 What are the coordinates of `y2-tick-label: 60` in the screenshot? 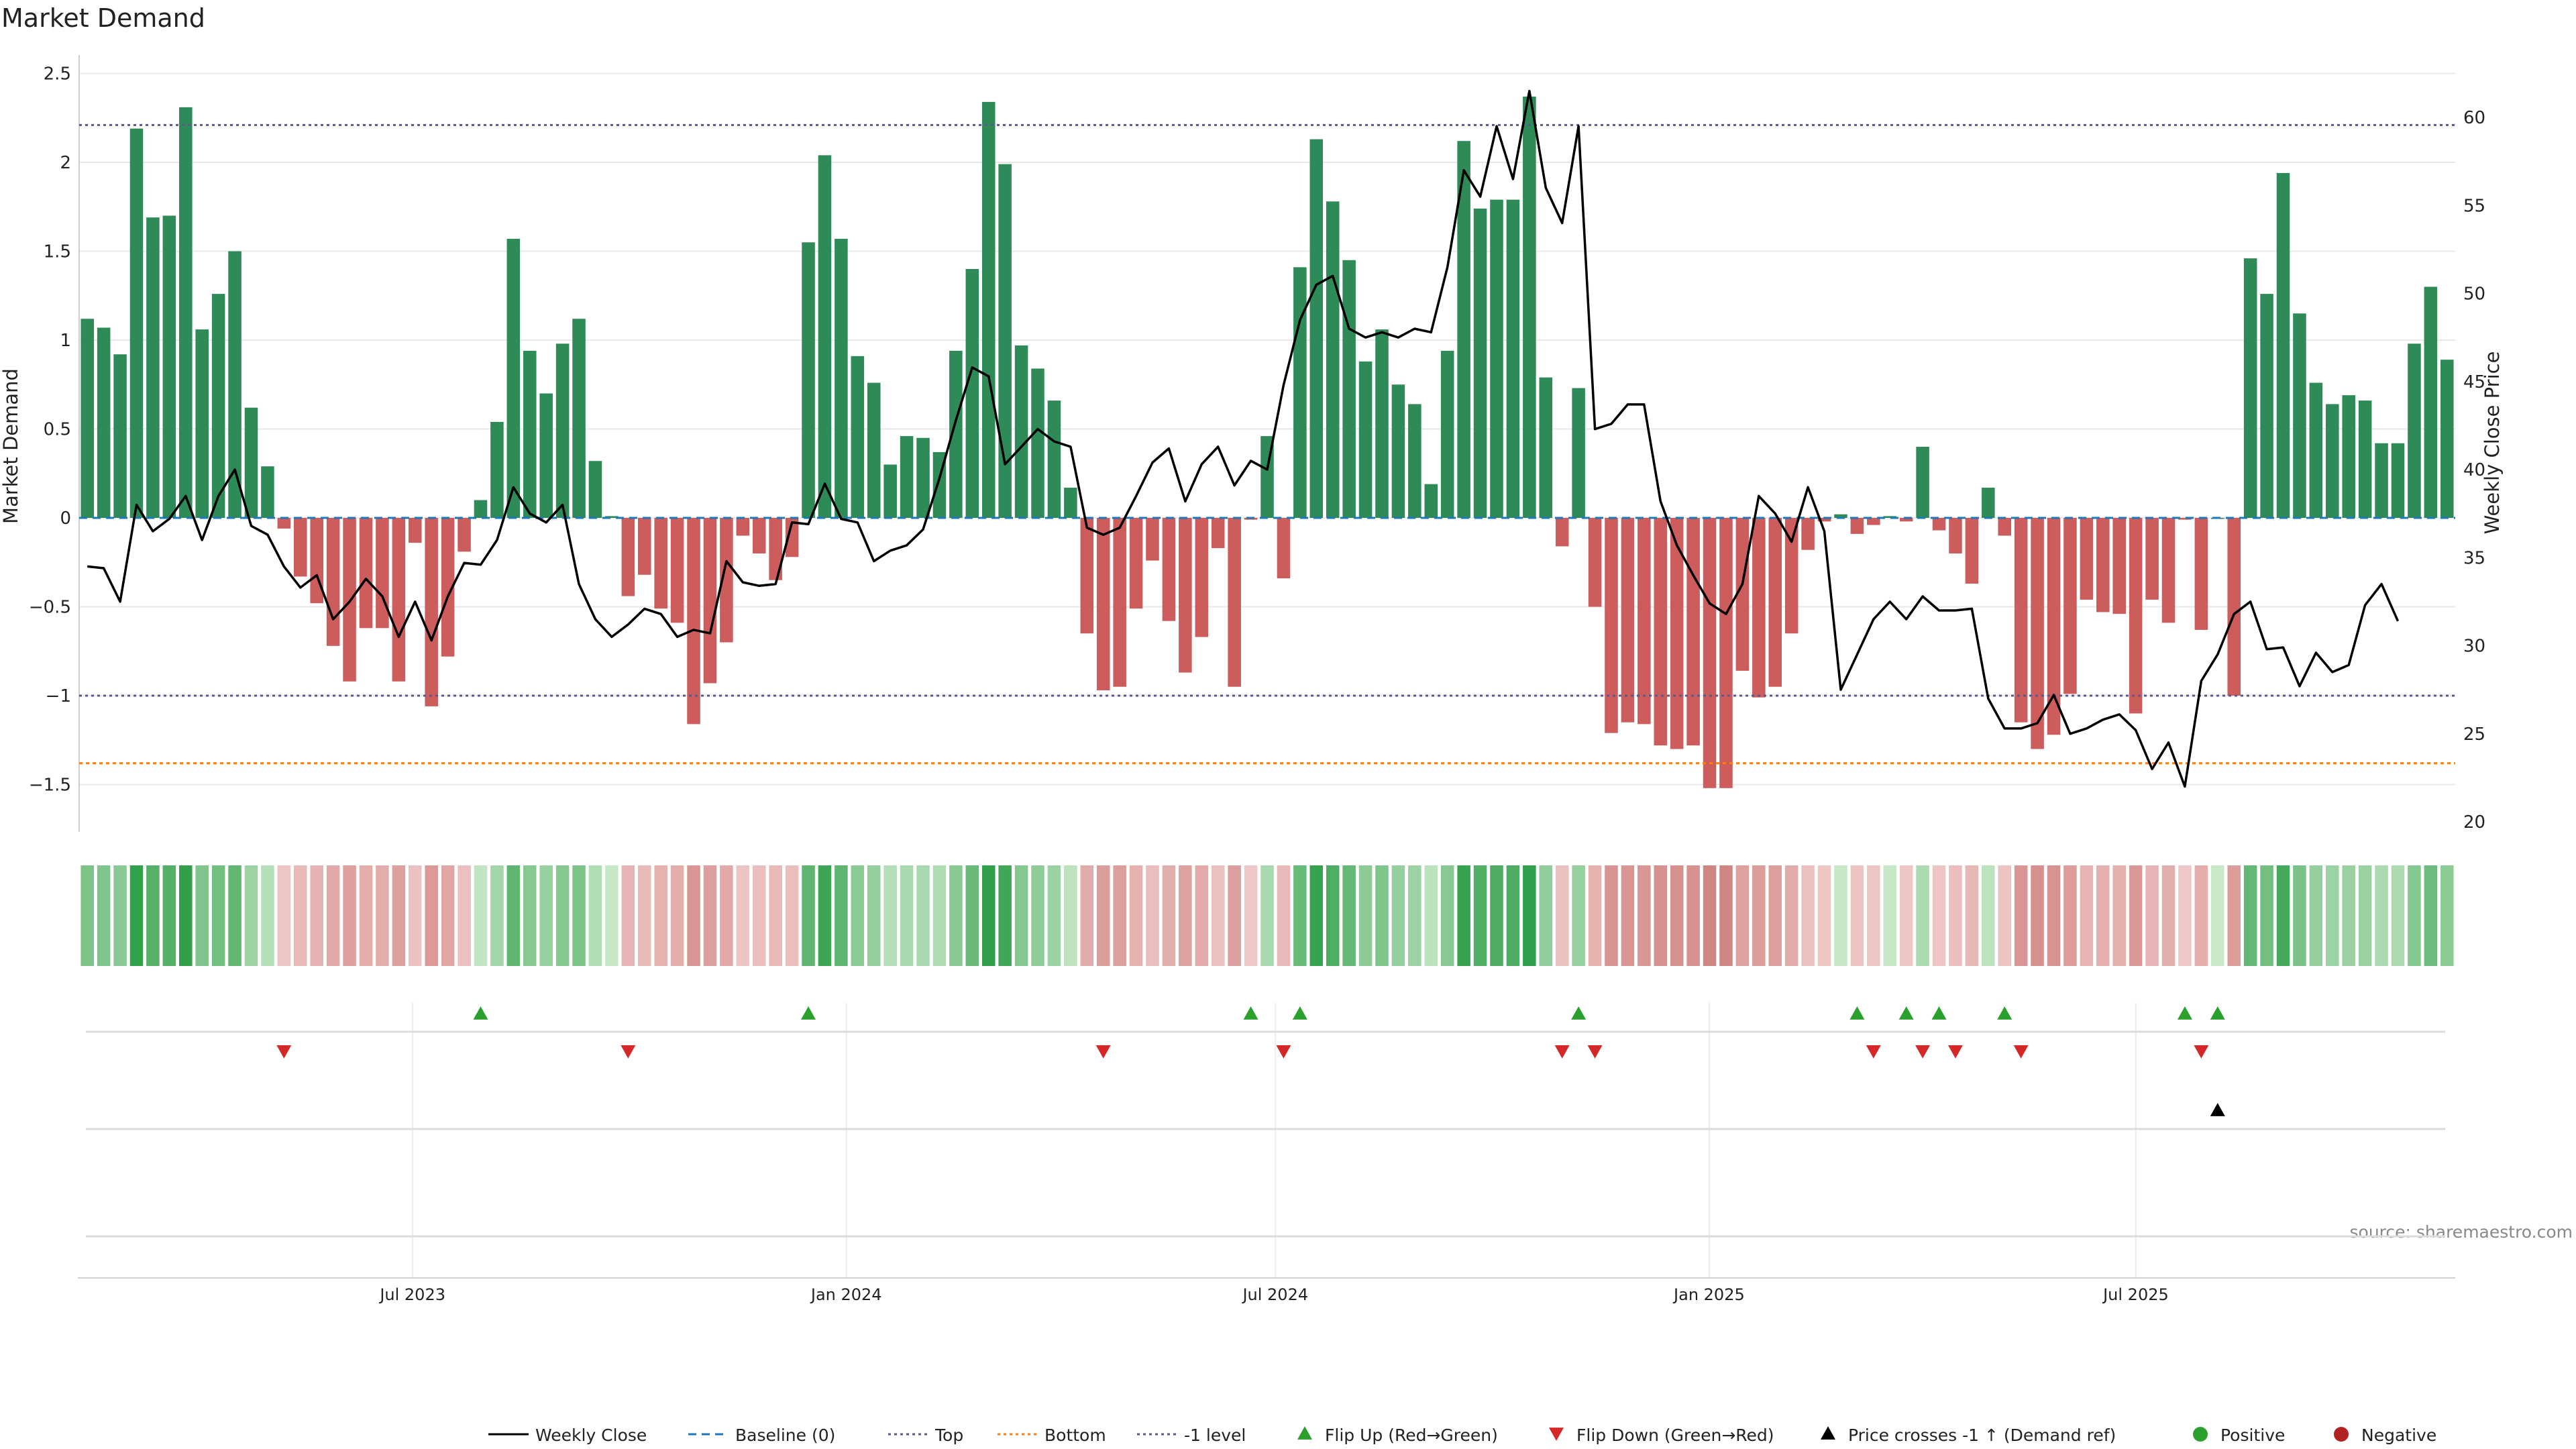 It's located at (2474, 118).